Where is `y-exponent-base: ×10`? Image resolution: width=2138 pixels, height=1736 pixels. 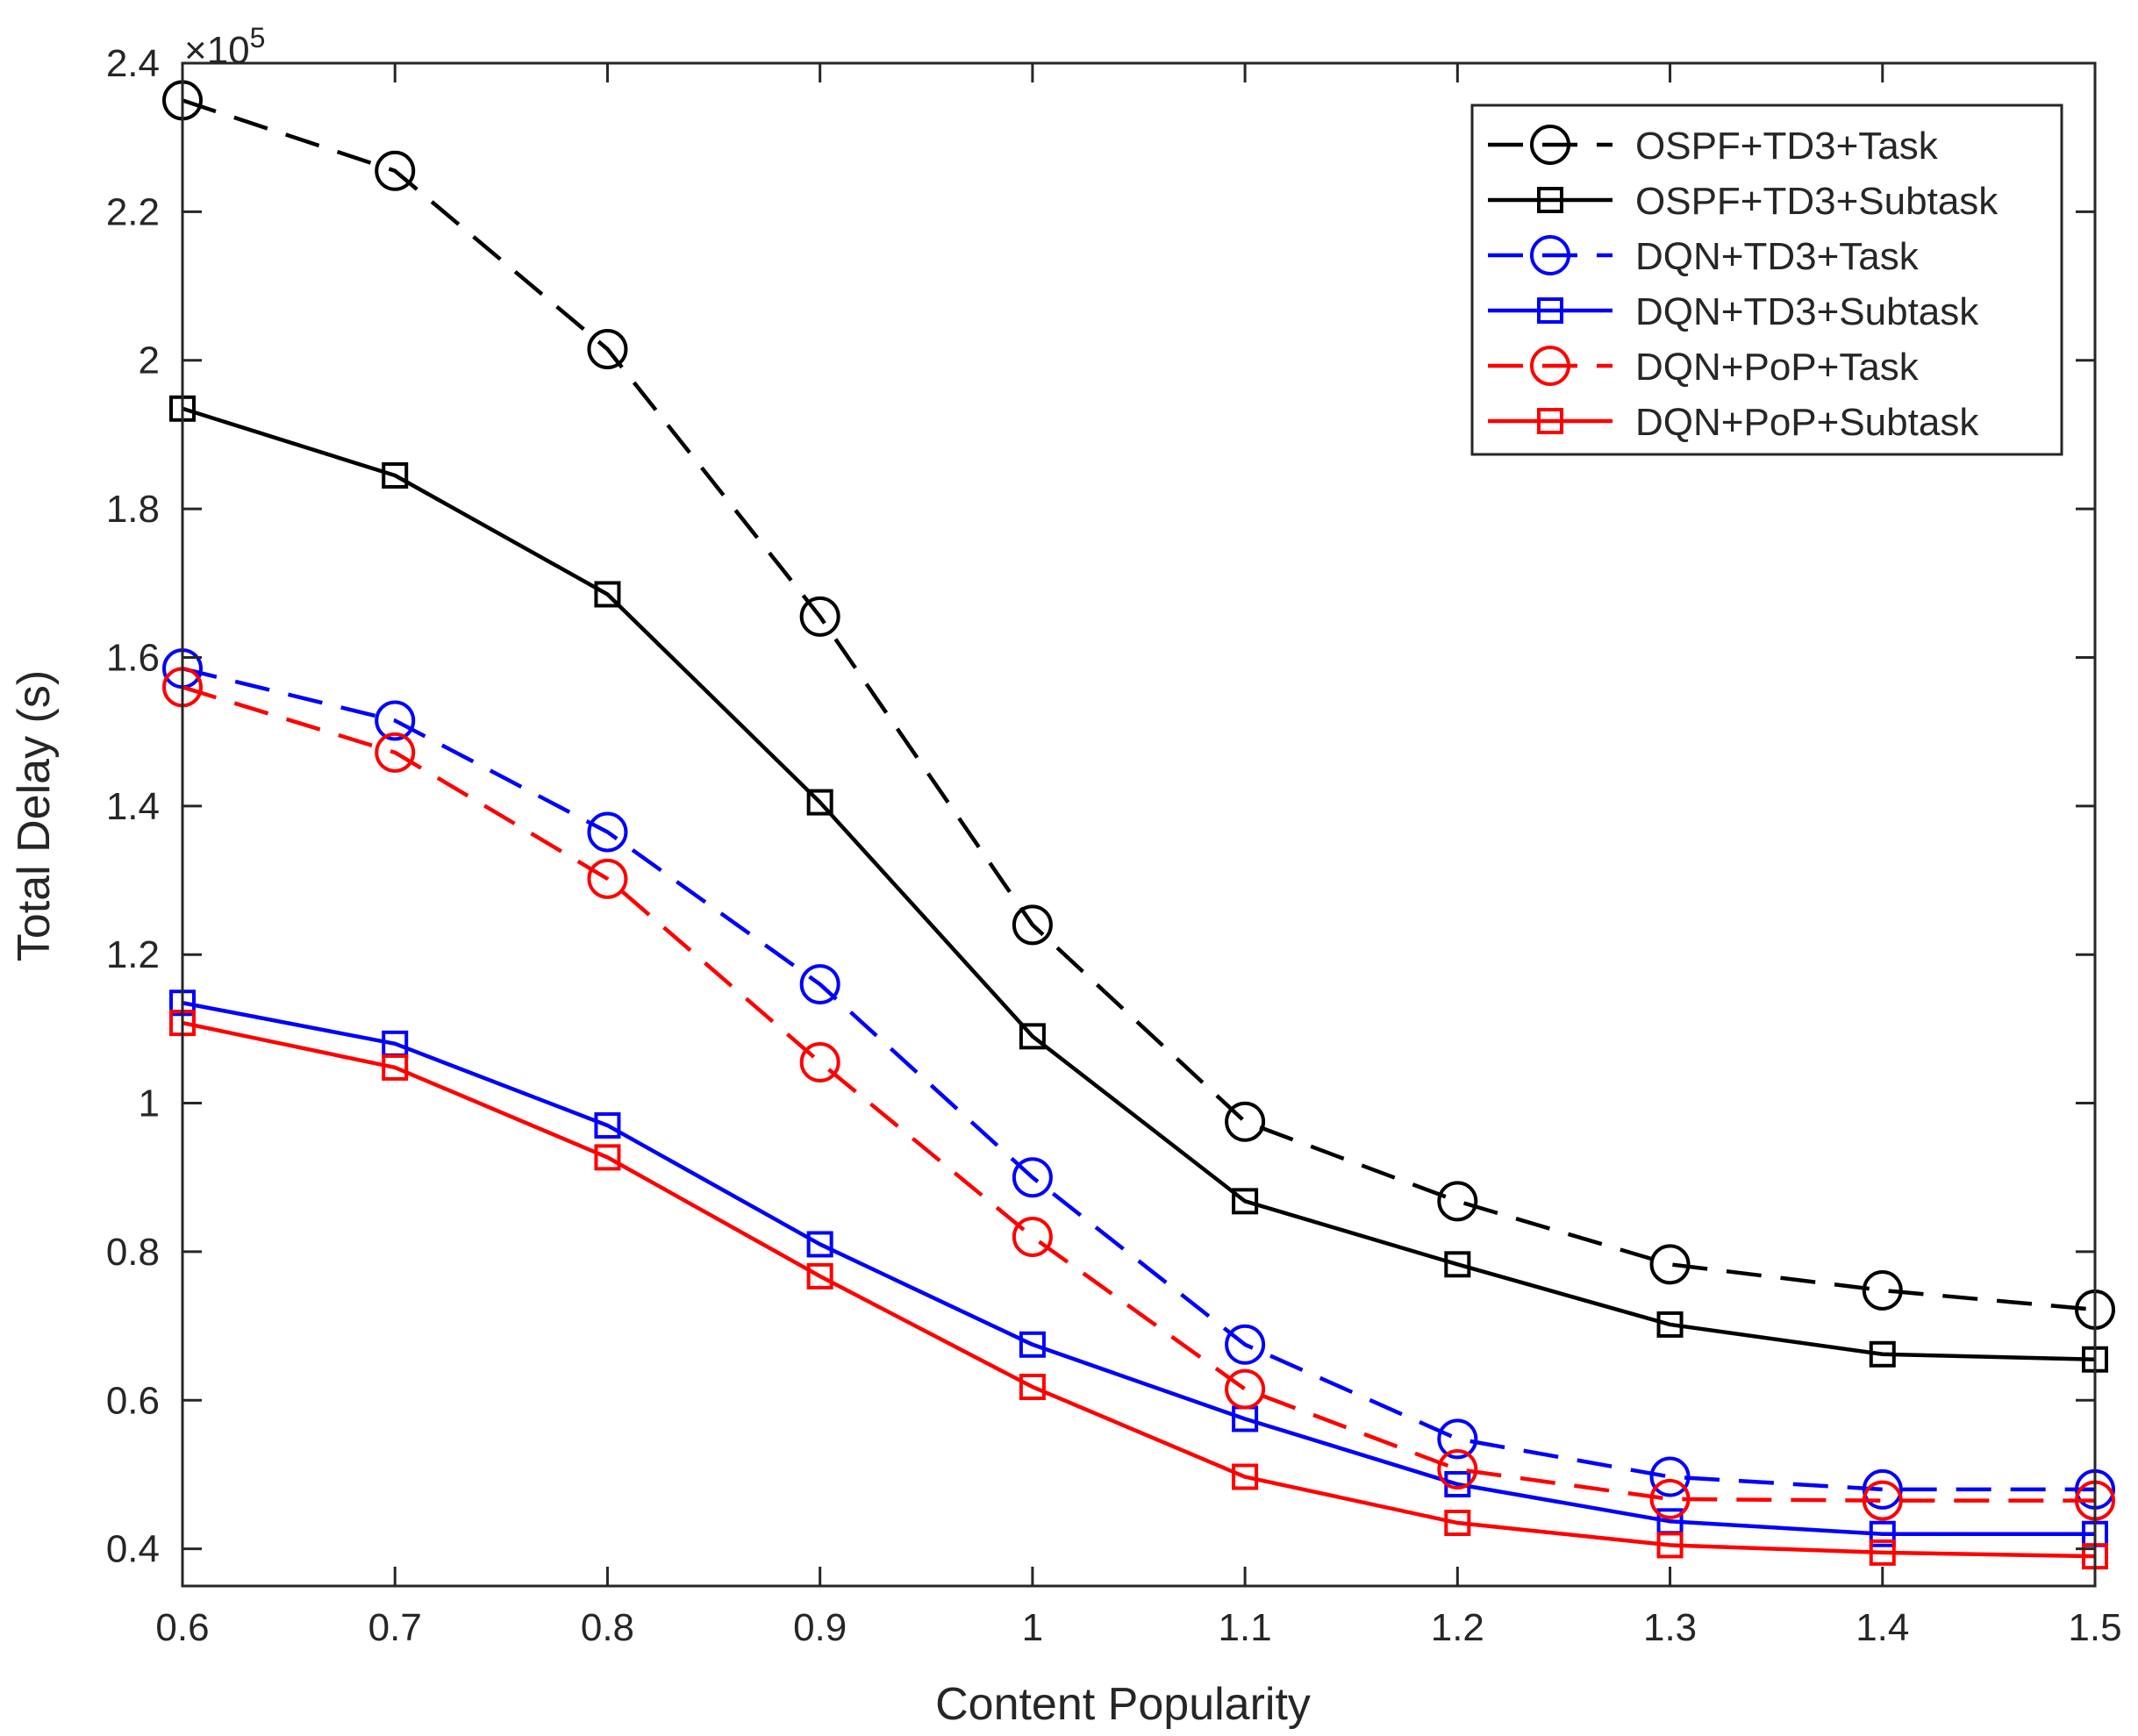
y-exponent-base: ×10 is located at coordinates (217, 50).